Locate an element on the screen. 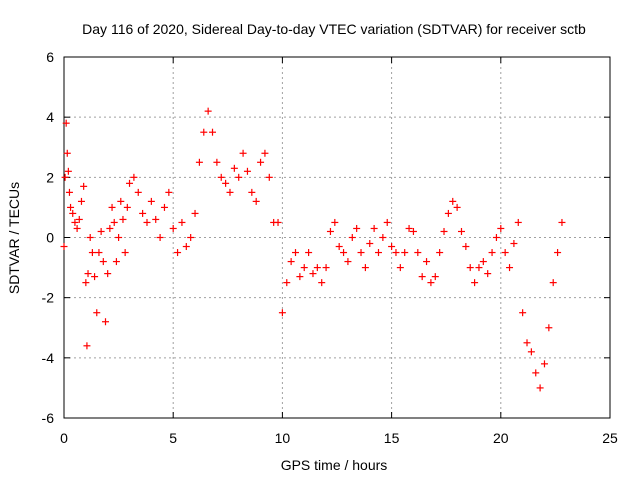 This screenshot has height=480, width=640. x-tick-label: 10 is located at coordinates (283, 438).